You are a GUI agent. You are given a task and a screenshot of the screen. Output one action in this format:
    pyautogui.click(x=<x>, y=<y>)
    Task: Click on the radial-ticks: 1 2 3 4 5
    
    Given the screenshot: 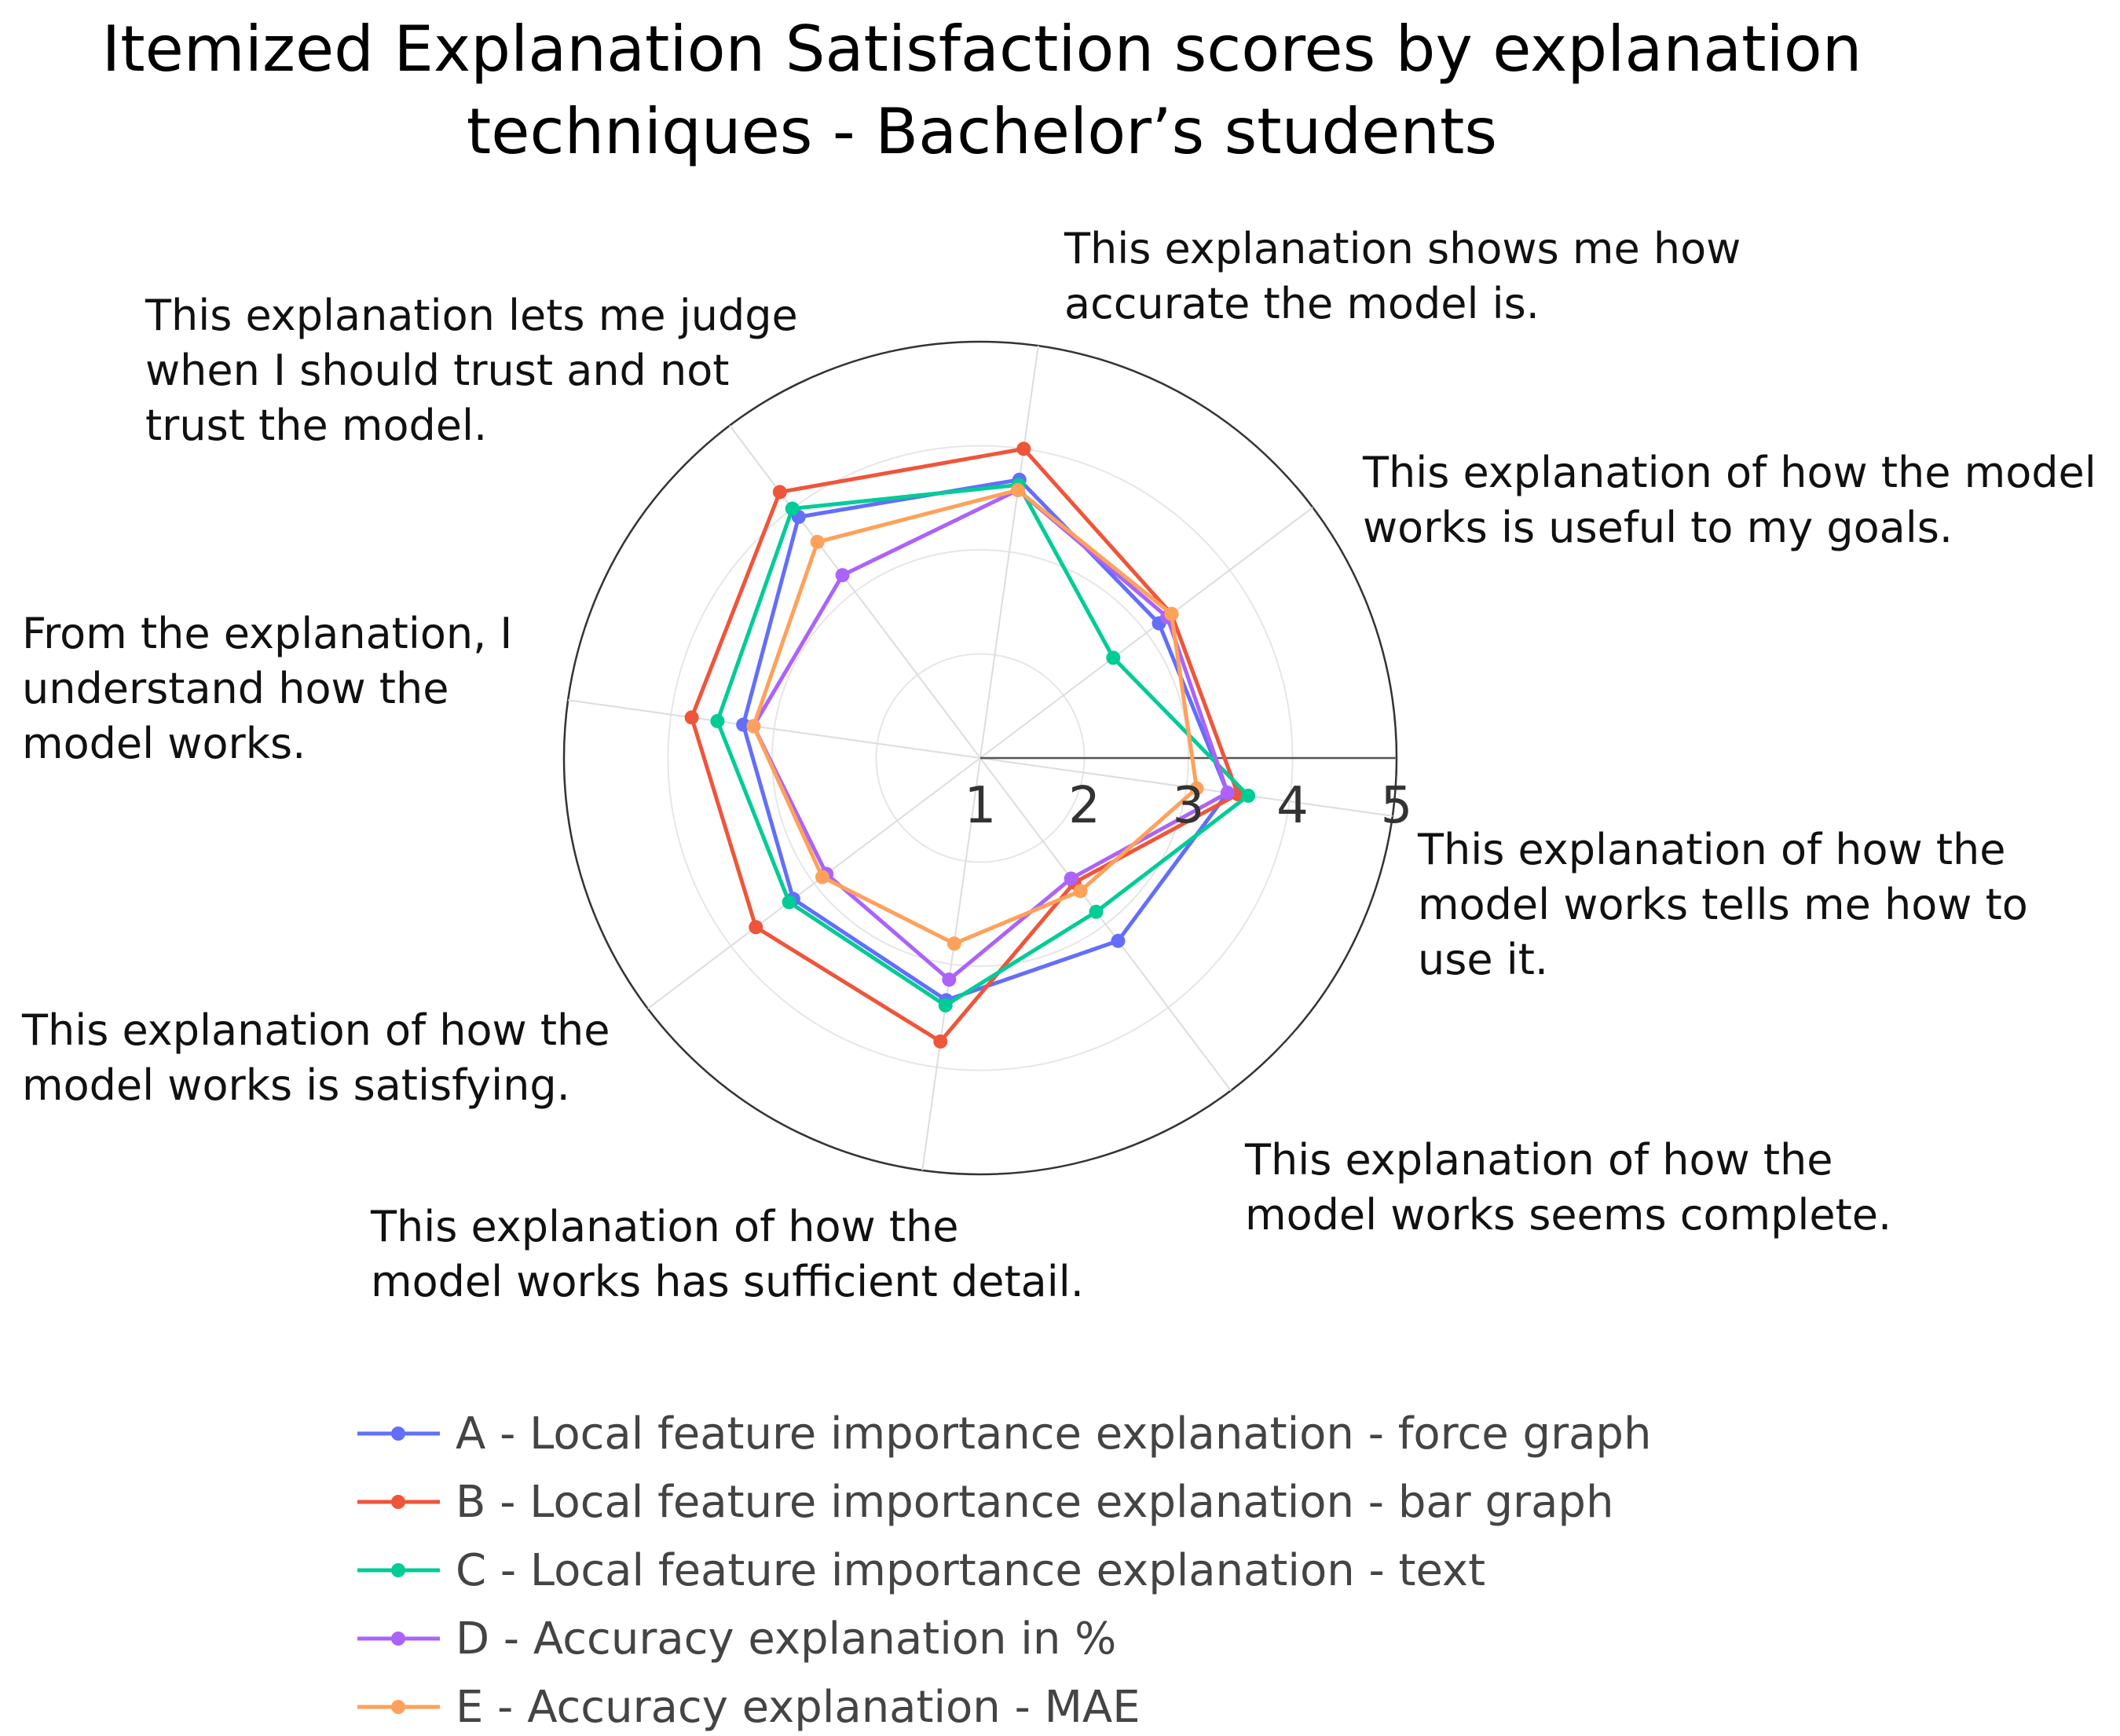 What is the action you would take?
    pyautogui.click(x=1189, y=806)
    